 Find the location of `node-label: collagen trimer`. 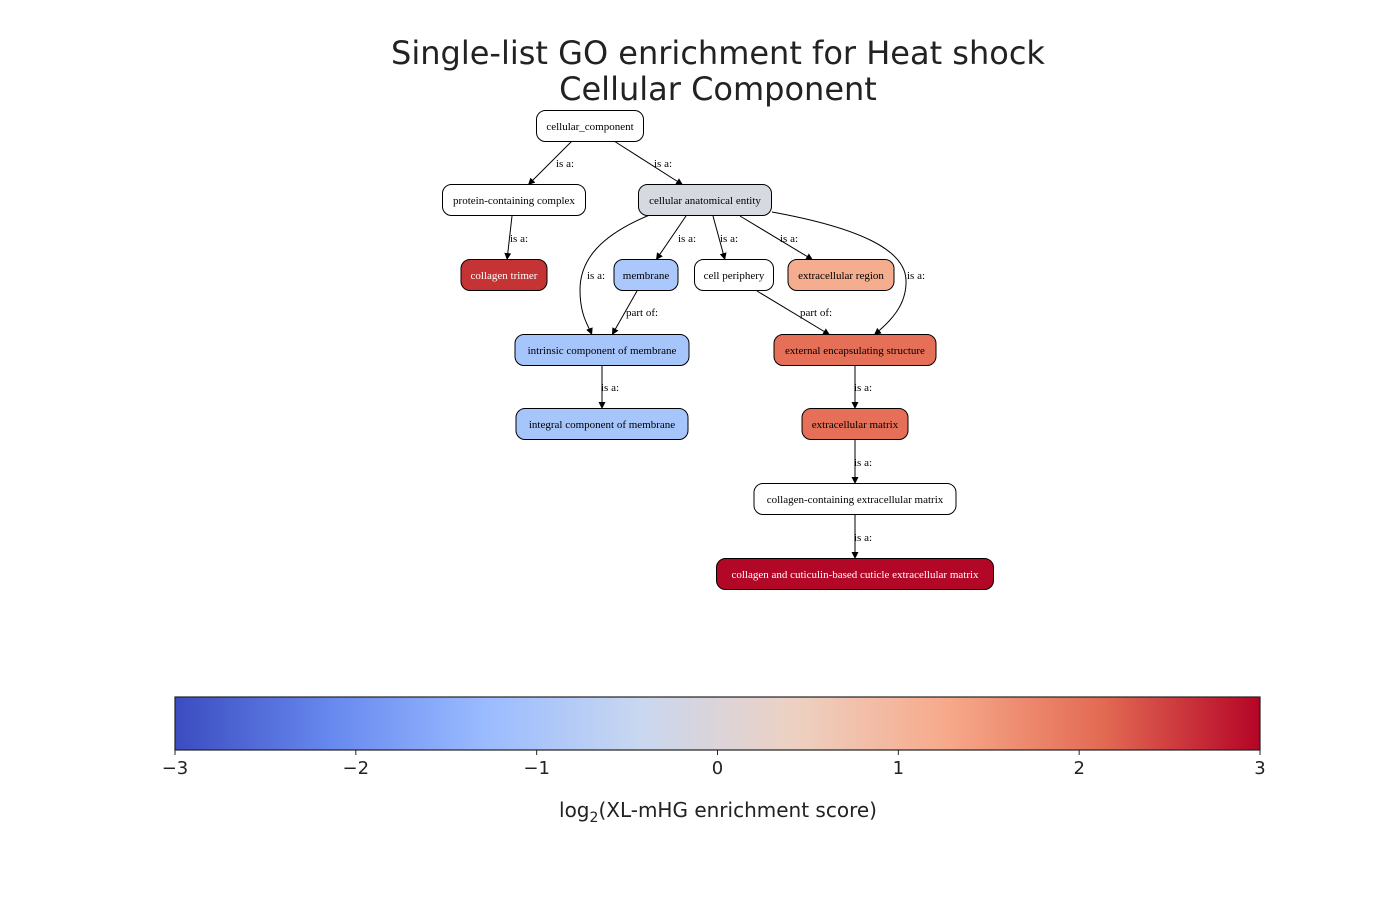

node-label: collagen trimer is located at coordinates (504, 276).